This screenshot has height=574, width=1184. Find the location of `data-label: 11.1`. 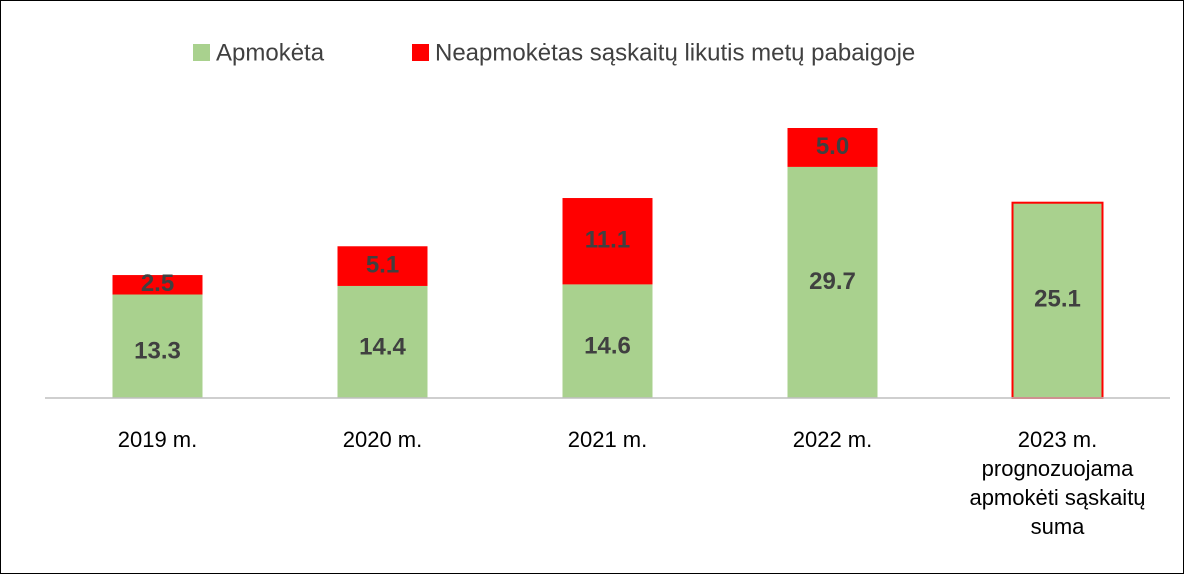

data-label: 11.1 is located at coordinates (607, 240).